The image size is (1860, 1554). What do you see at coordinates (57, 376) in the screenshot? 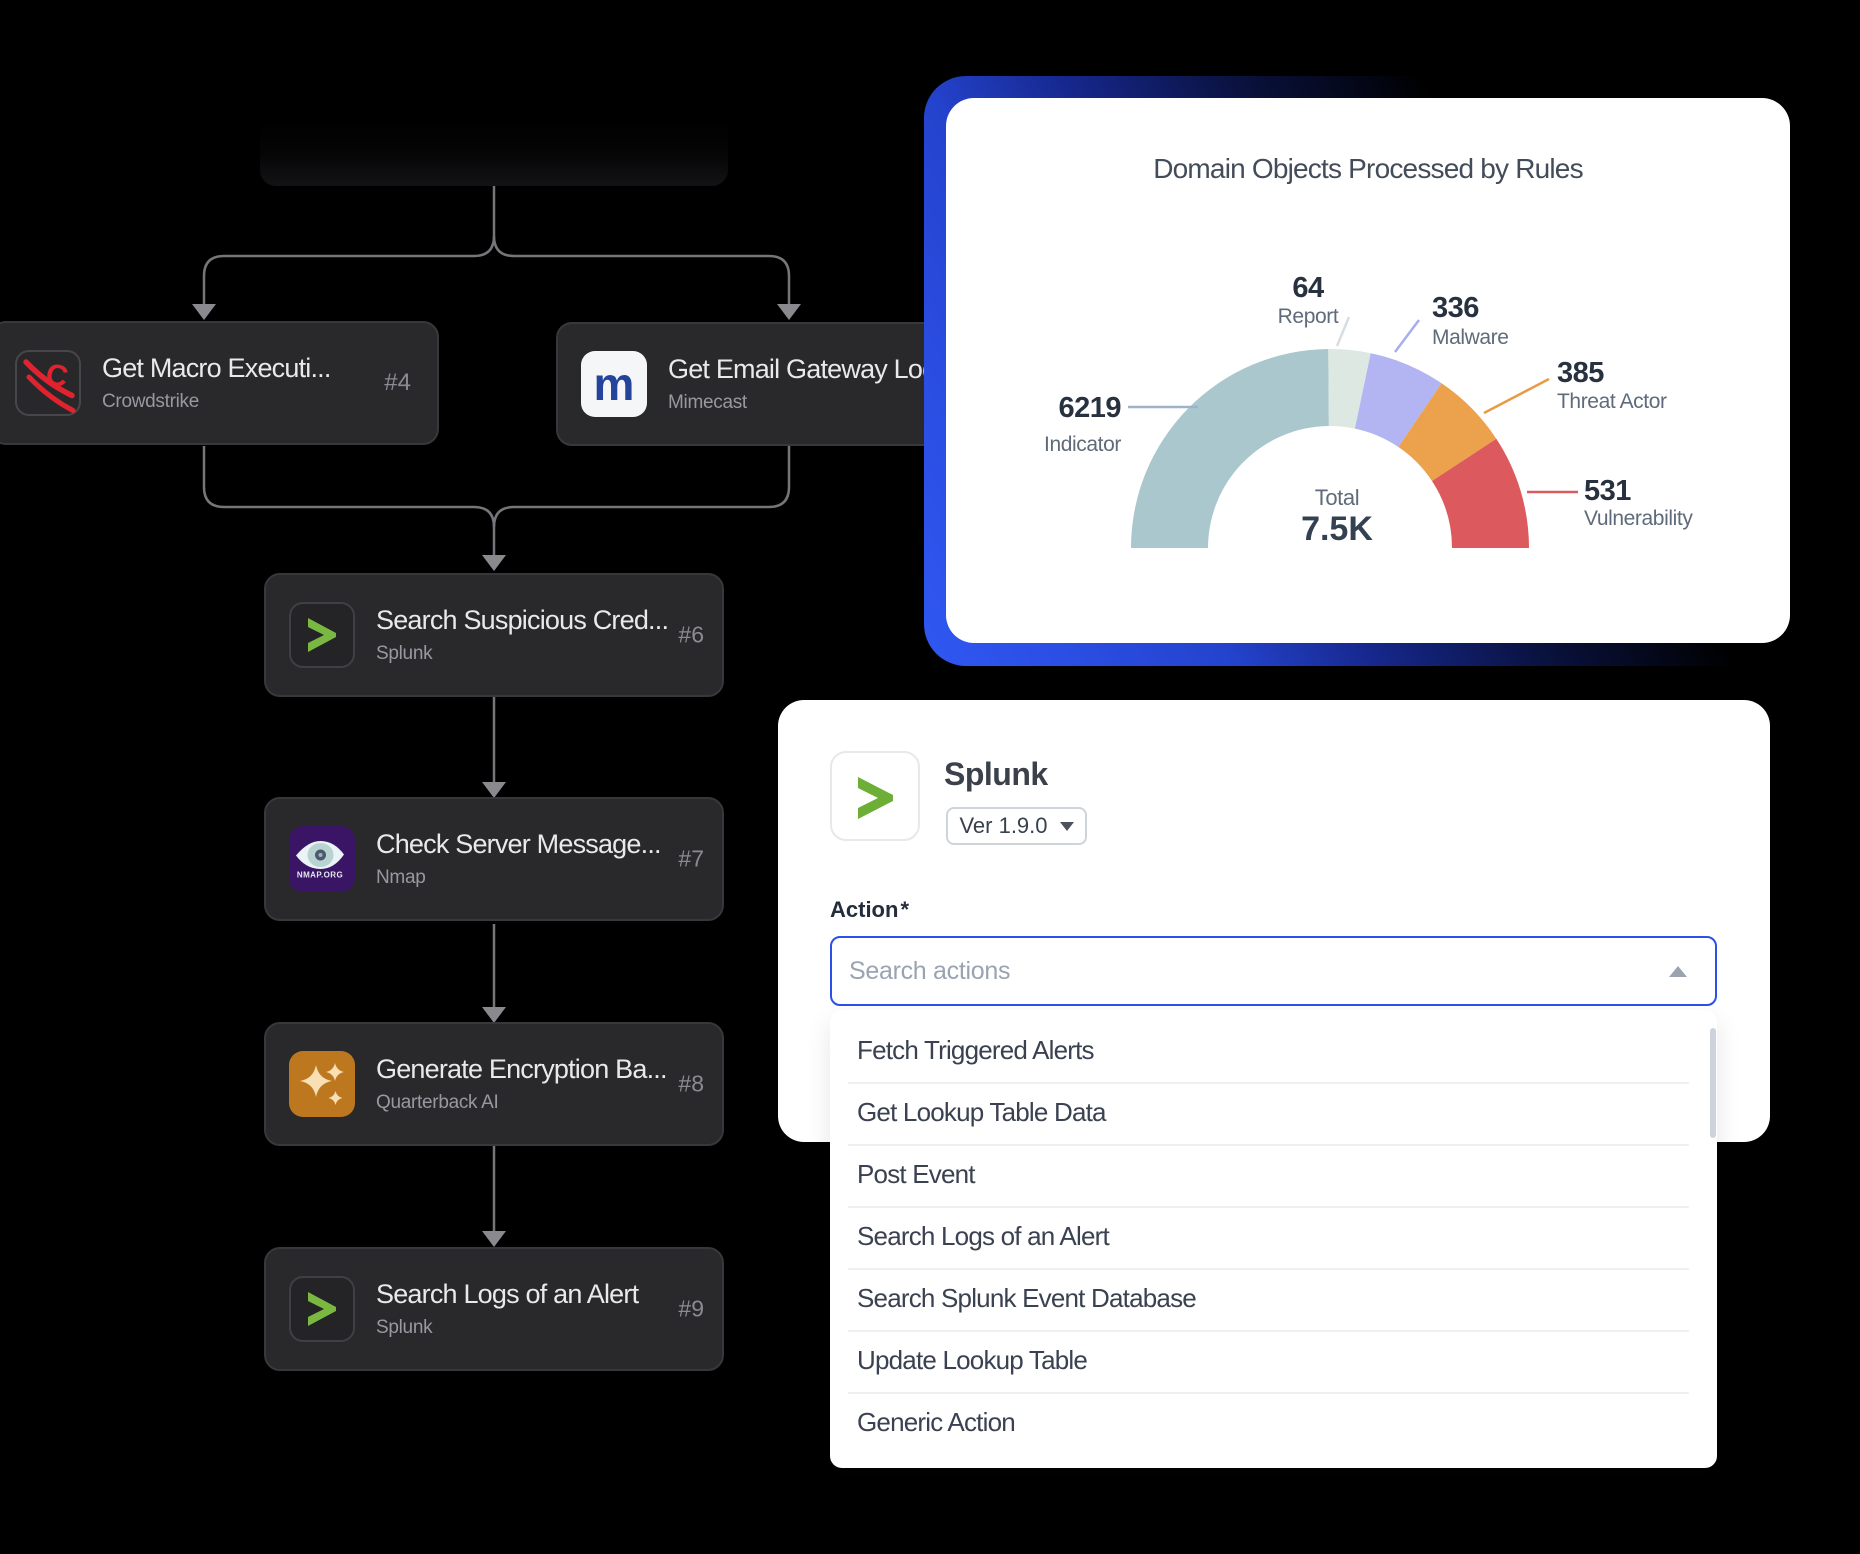
I see `svg-text: C` at bounding box center [57, 376].